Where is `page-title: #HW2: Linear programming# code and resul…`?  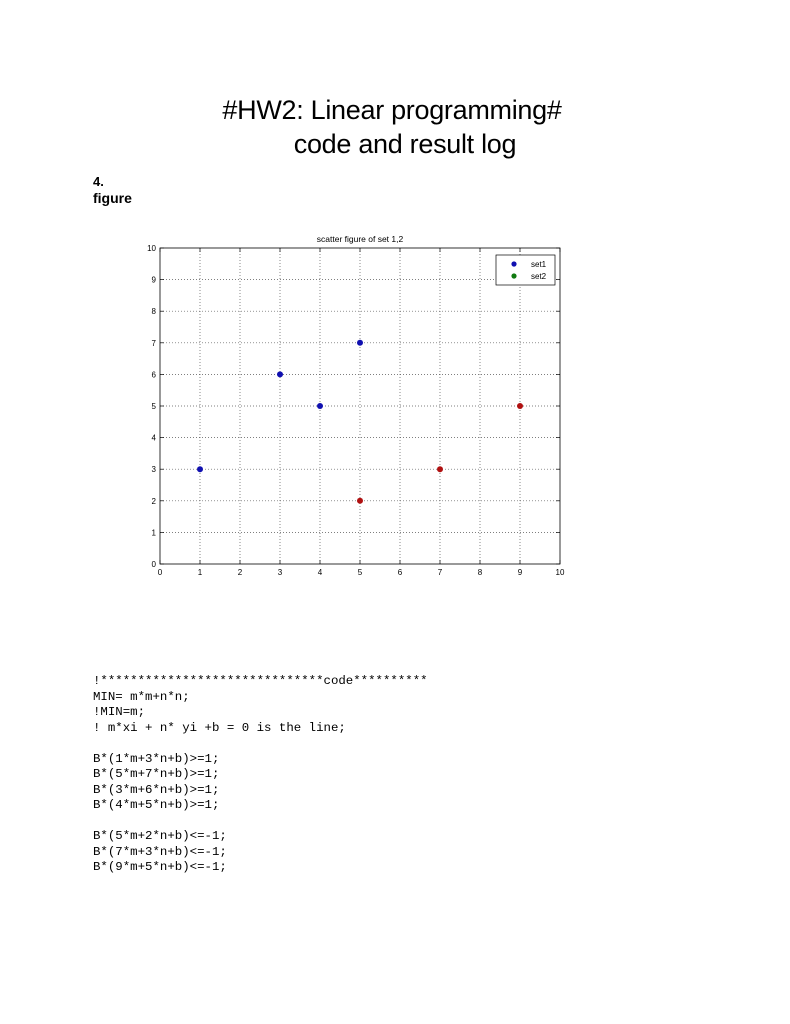
page-title: #HW2: Linear programming# code and resul… is located at coordinates (395, 127).